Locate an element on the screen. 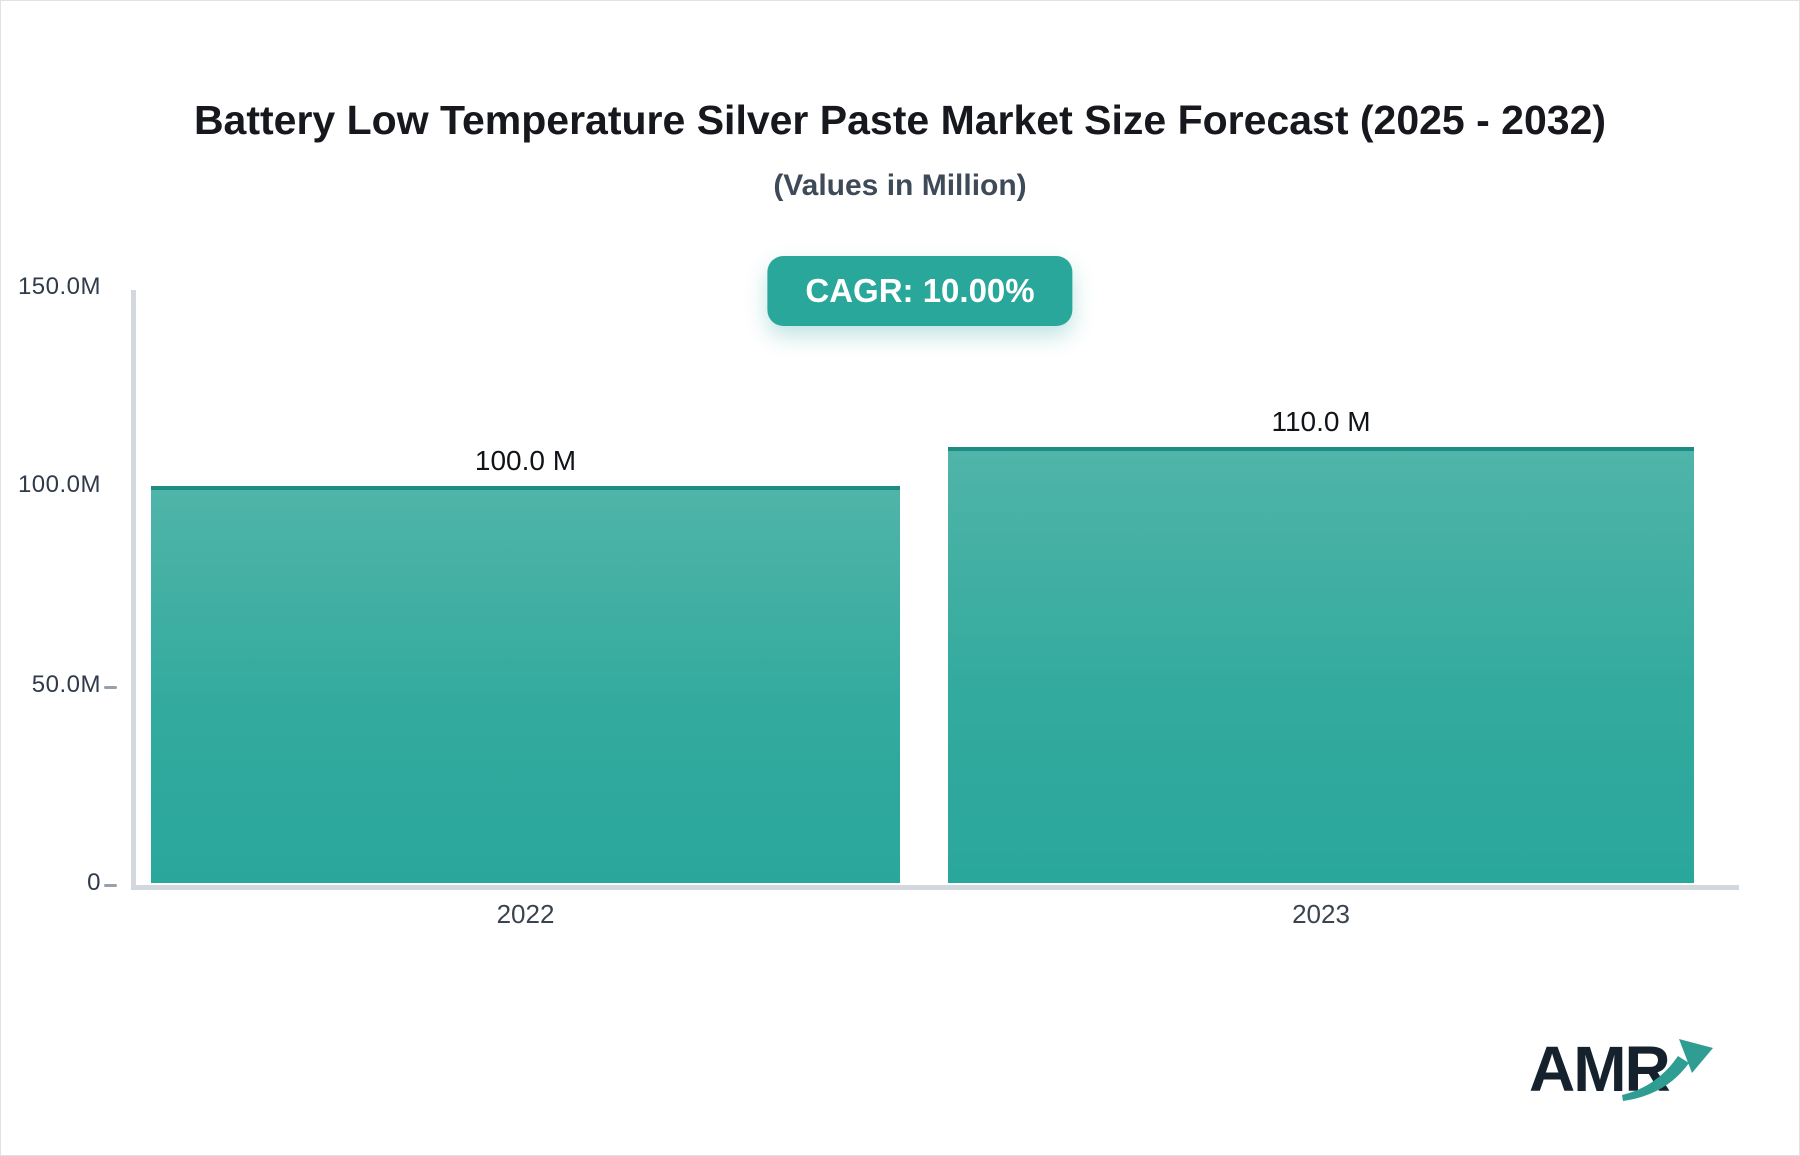 The width and height of the screenshot is (1800, 1156). y-tick-label-150m: 150.0M is located at coordinates (59, 286).